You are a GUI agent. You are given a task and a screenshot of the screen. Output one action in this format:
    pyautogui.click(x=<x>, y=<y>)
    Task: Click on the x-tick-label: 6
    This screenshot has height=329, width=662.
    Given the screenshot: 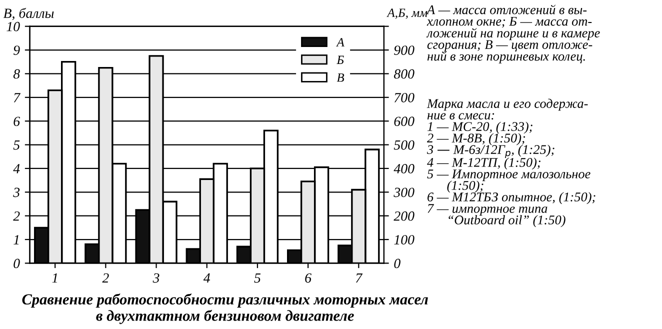 What is the action you would take?
    pyautogui.click(x=308, y=278)
    